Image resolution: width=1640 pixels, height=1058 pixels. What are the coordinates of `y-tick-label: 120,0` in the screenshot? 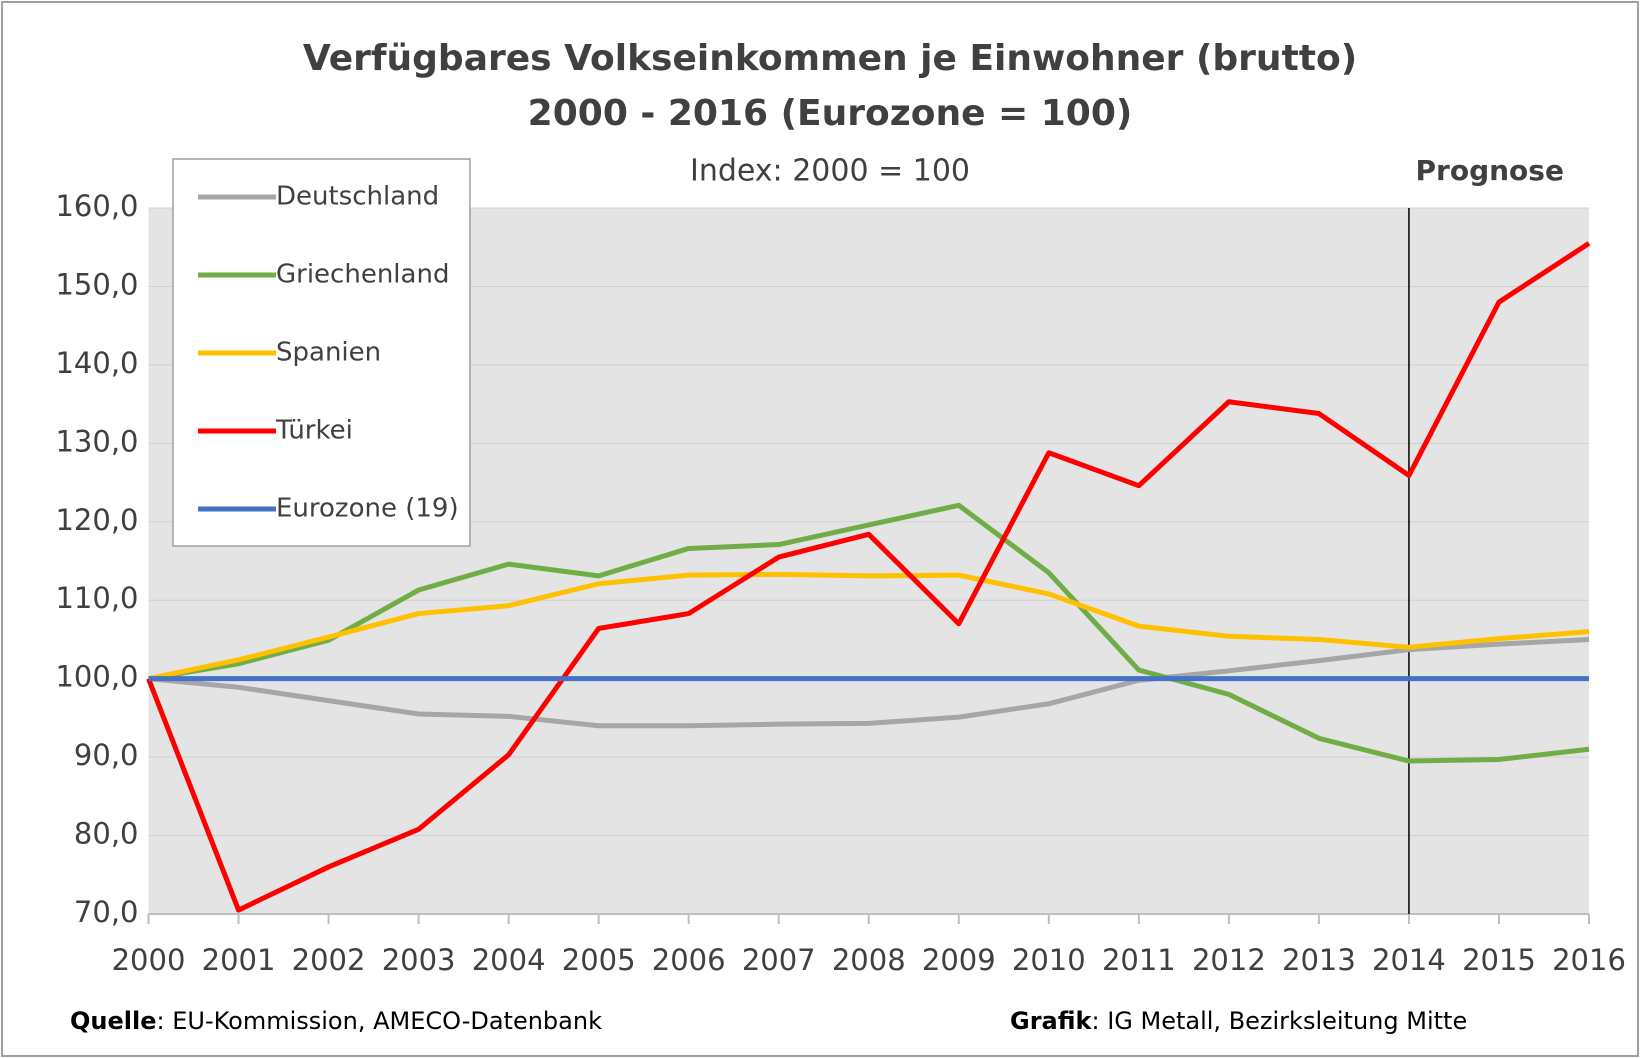 It's located at (96, 520).